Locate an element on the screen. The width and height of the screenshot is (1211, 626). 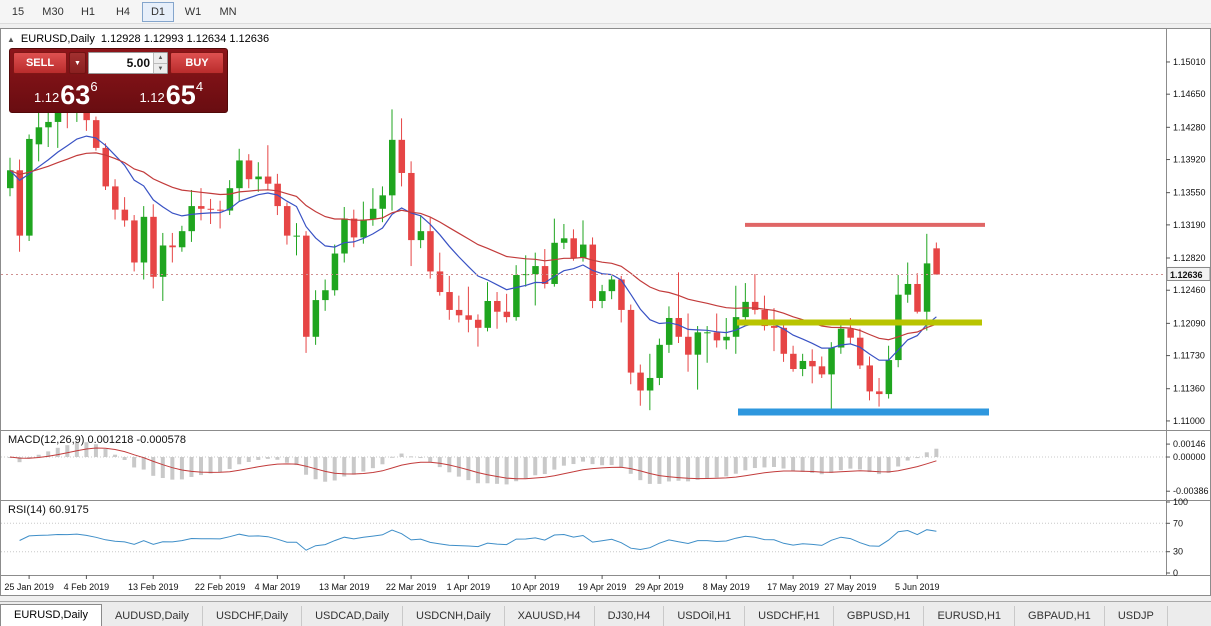
one-click-trade-panel: SELL ▼ ▲ ▼ BUY 1.12 63 6 is located at coordinates (118, 80).